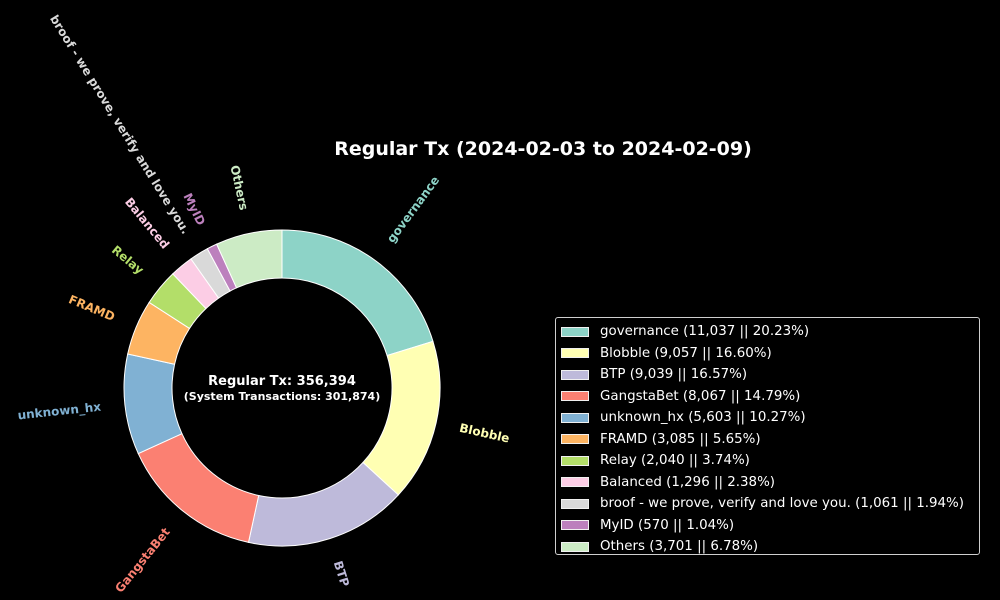 The image size is (1000, 600). I want to click on legend-item: BTP (9,039 || 16.57%), so click(770, 375).